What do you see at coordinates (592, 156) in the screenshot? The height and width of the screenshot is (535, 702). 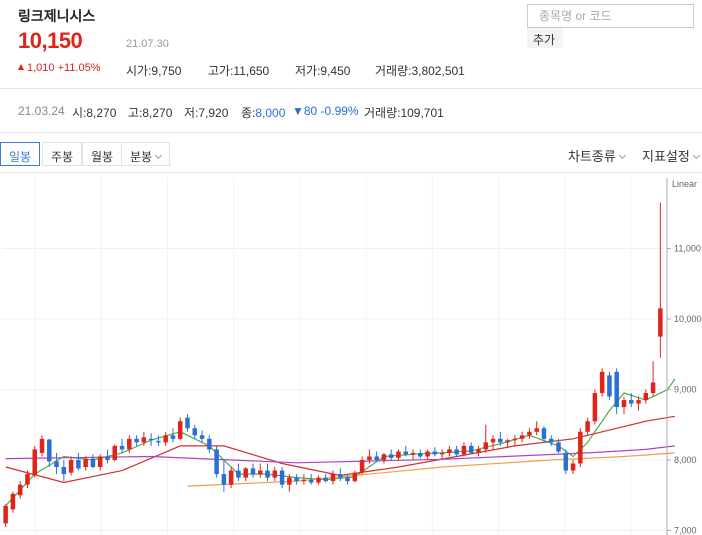 I see `chart-type-label: 차트종류` at bounding box center [592, 156].